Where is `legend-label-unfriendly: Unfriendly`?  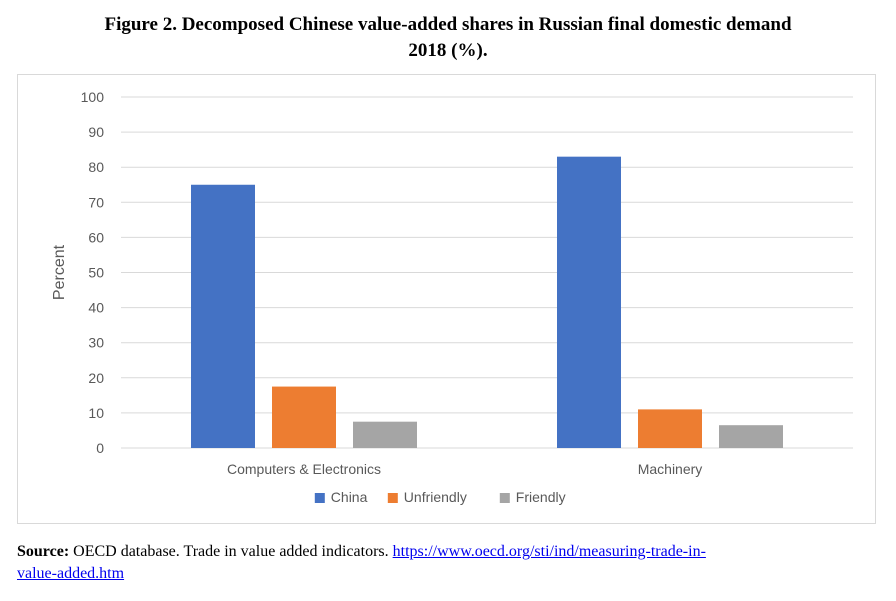
legend-label-unfriendly: Unfriendly is located at coordinates (435, 497).